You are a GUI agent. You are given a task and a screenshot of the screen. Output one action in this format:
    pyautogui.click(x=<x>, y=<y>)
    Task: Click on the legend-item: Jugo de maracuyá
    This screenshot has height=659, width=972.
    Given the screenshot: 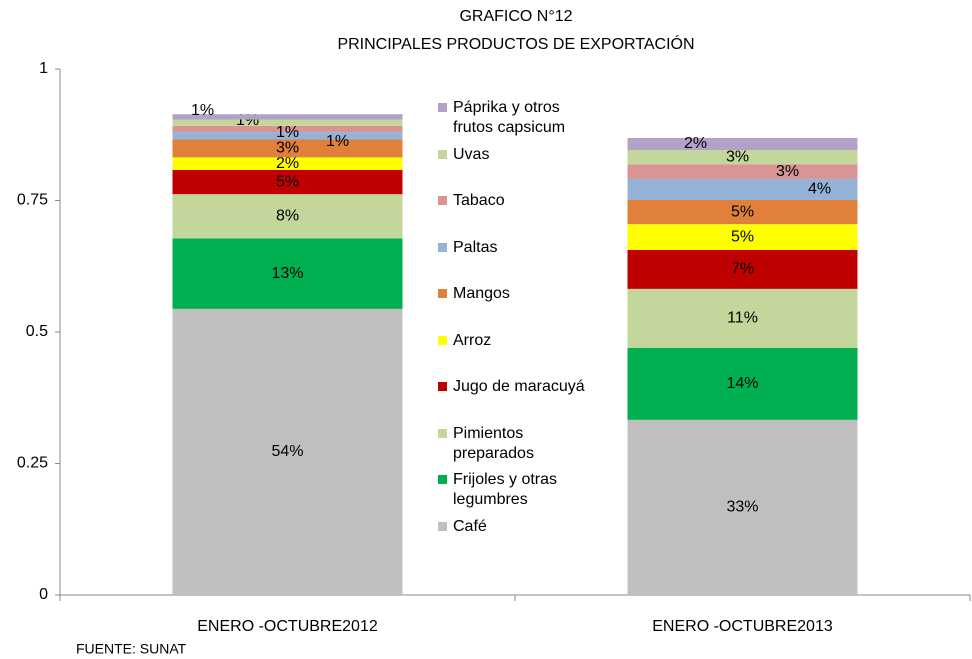 What is the action you would take?
    pyautogui.click(x=513, y=387)
    